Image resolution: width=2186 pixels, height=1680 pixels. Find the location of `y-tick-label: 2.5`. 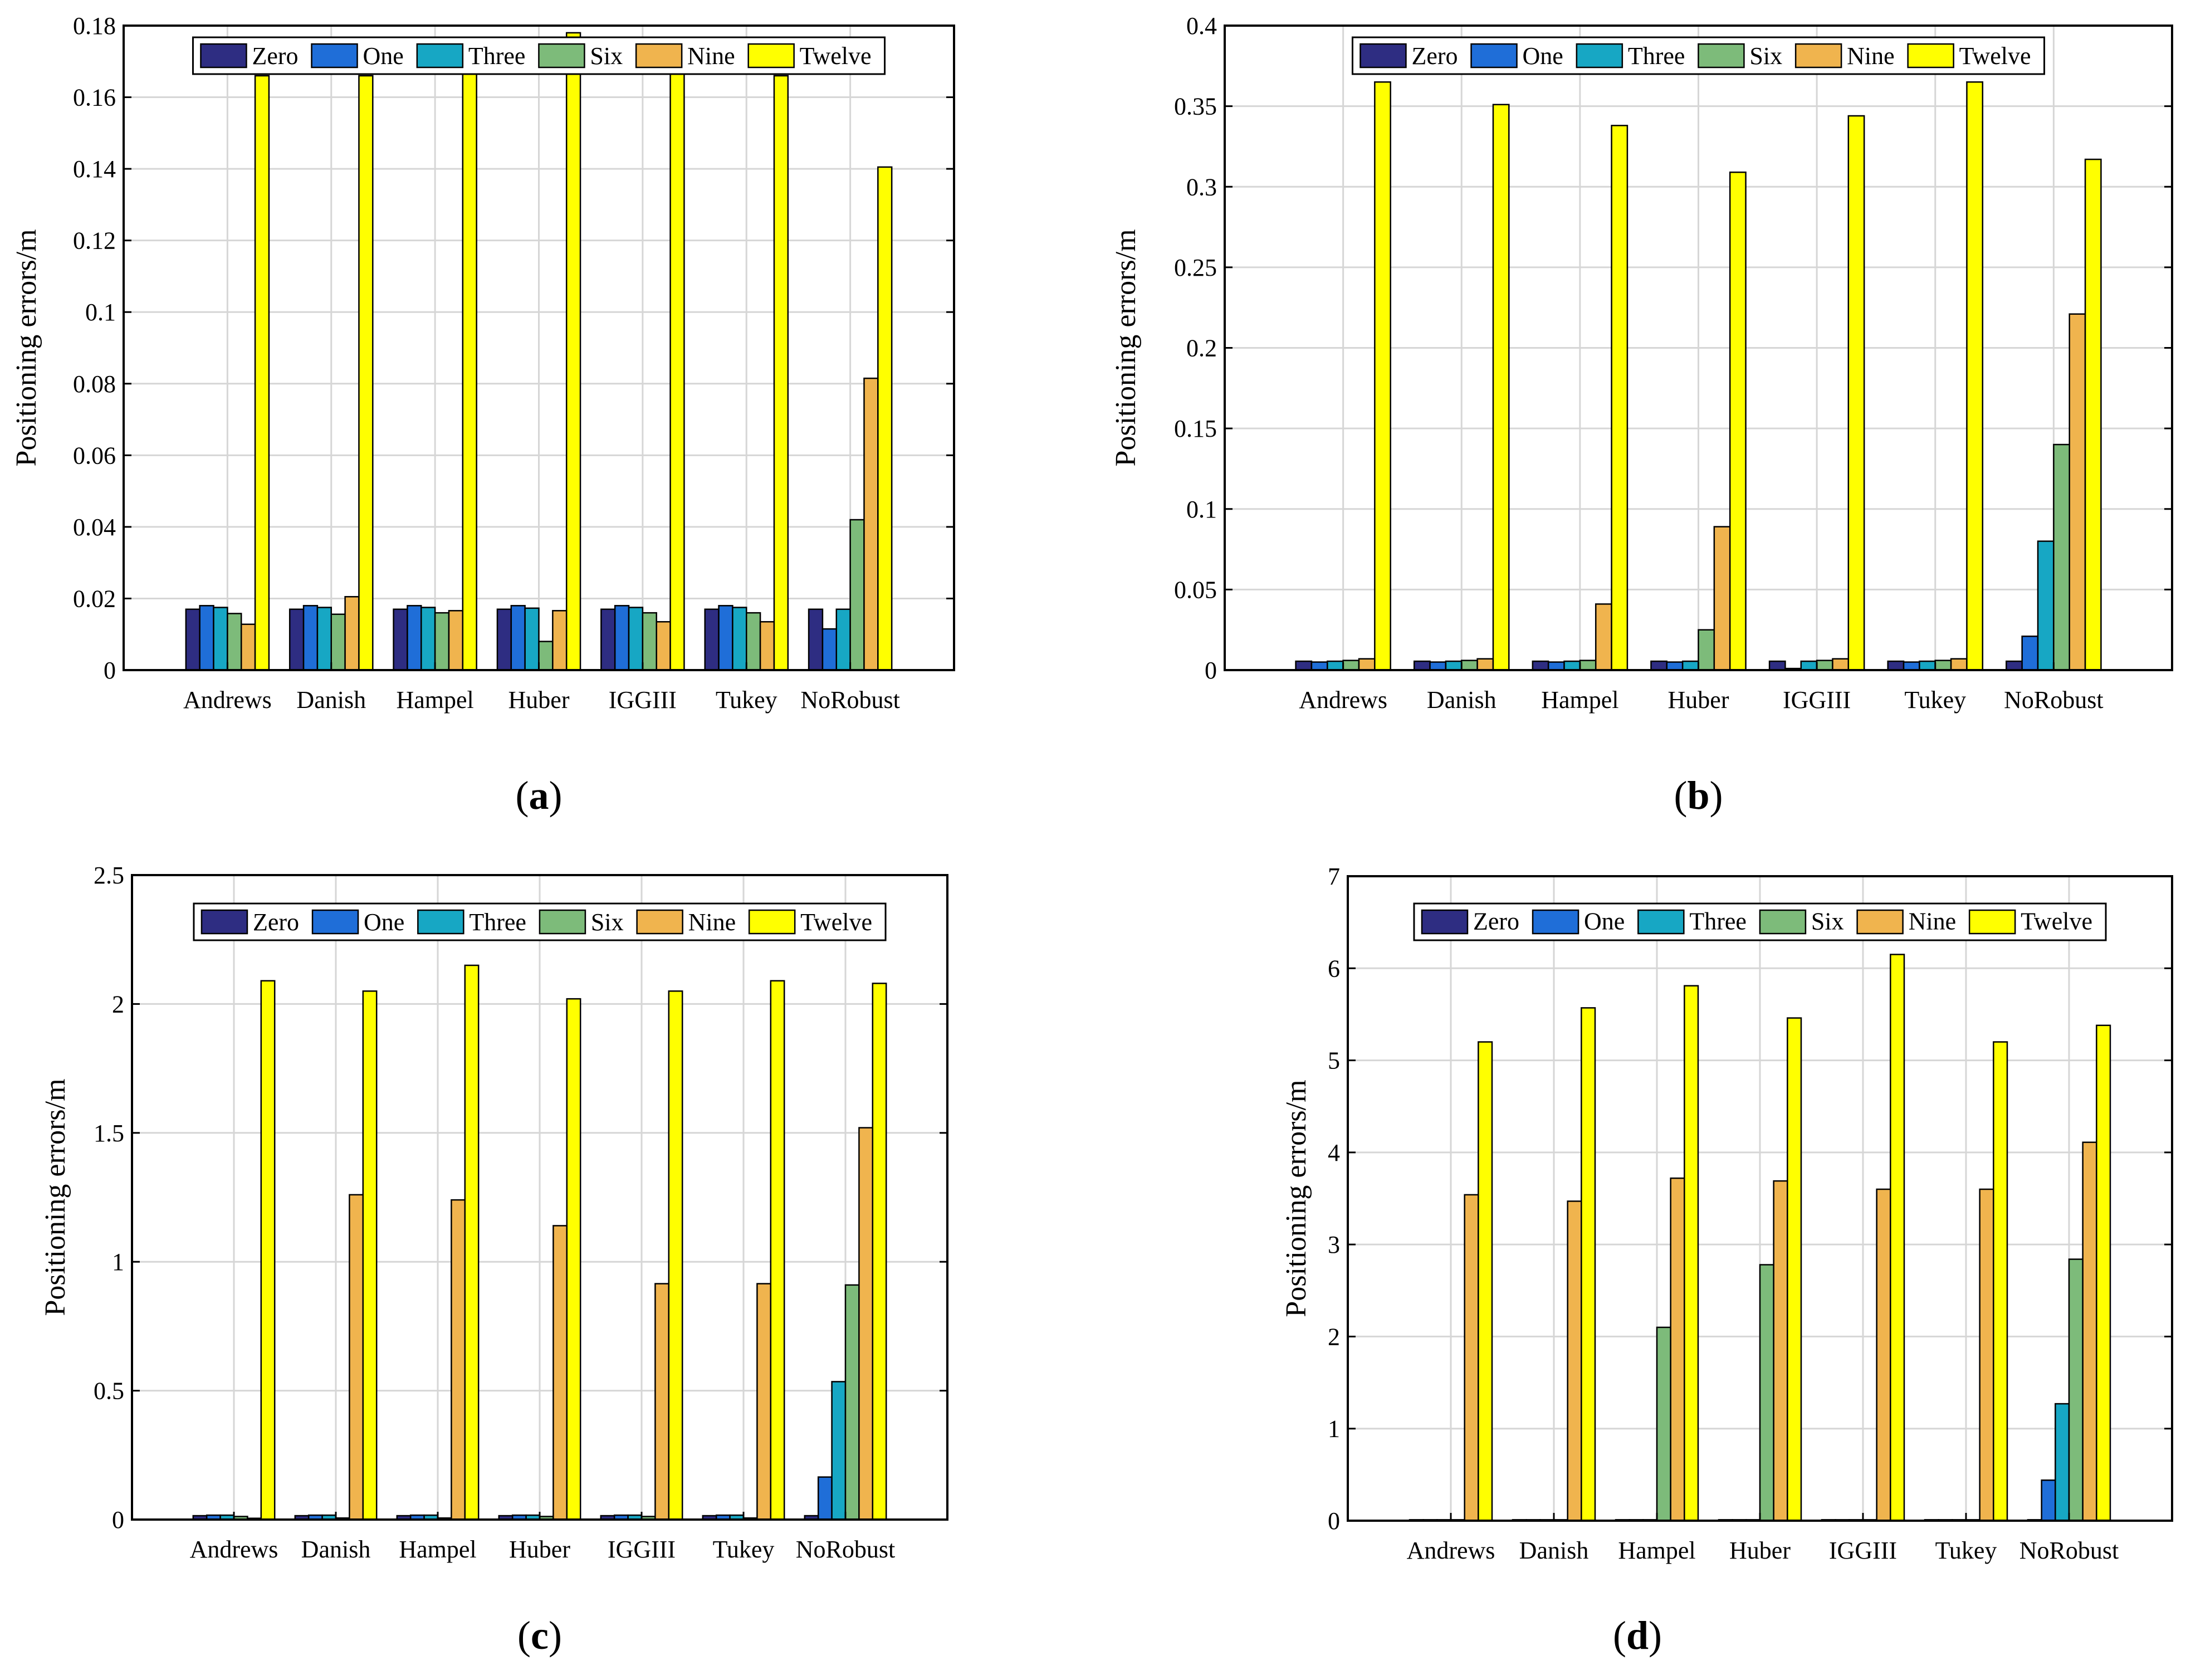

y-tick-label: 2.5 is located at coordinates (109, 875).